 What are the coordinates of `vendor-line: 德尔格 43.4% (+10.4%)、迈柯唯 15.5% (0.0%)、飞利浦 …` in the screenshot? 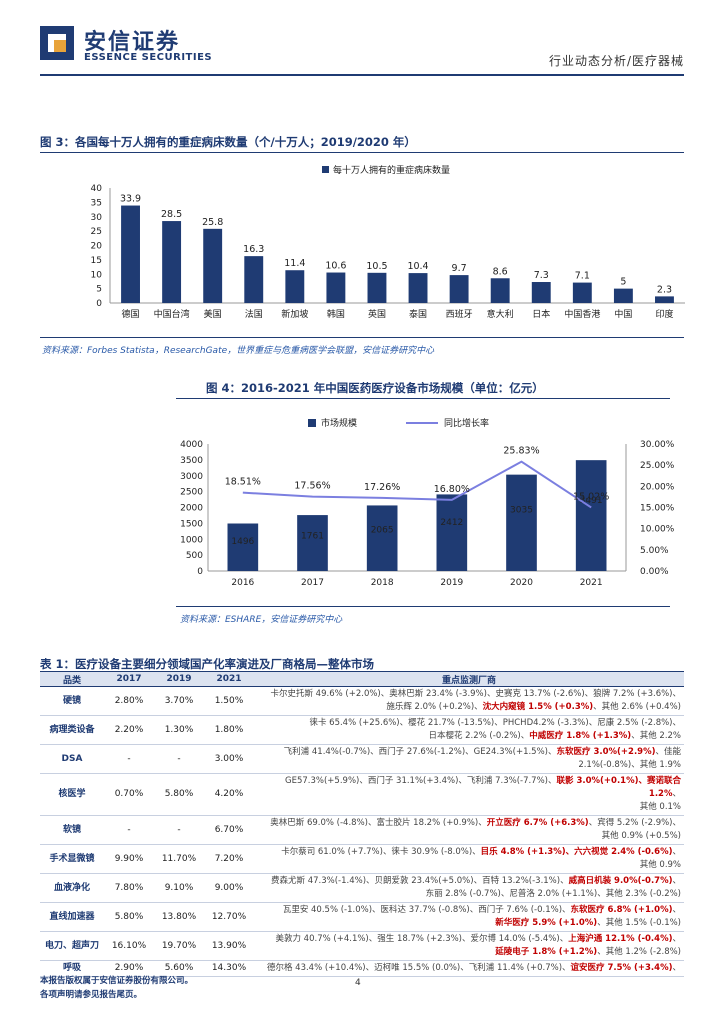 It's located at (469, 968).